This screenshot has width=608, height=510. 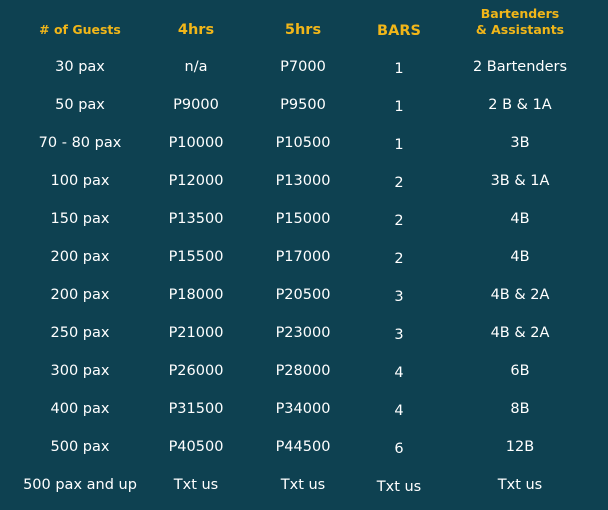 I want to click on cell-staff: 8B, so click(x=520, y=409).